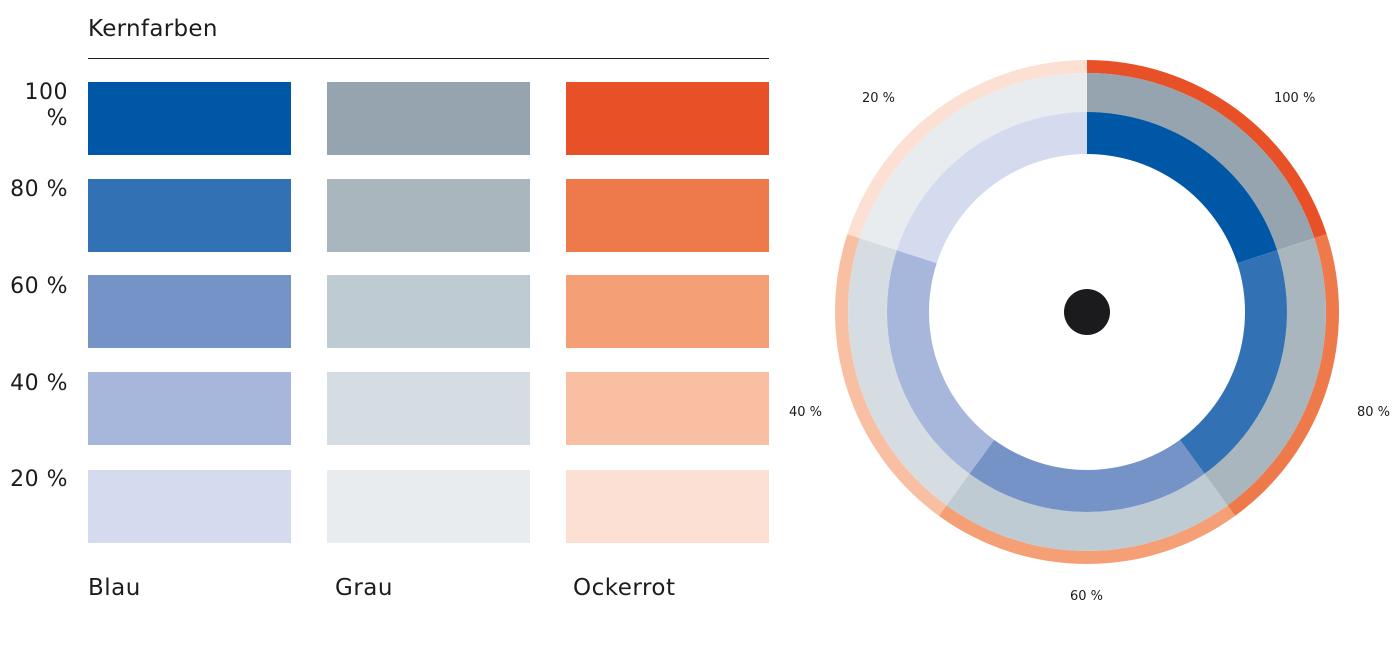 The height and width of the screenshot is (645, 1400). I want to click on title-divider, so click(428, 58).